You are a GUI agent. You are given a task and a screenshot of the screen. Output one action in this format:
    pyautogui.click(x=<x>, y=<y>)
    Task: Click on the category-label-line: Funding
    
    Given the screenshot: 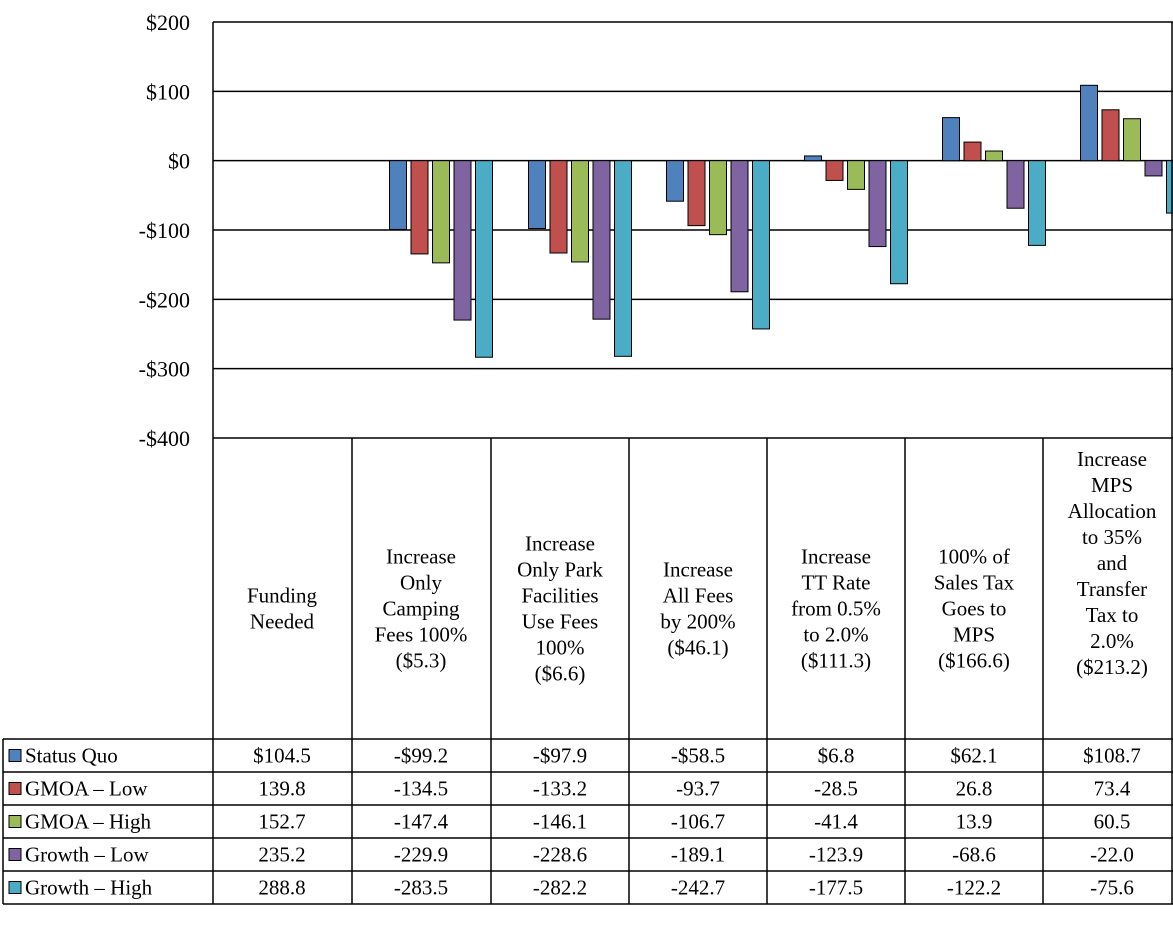 What is the action you would take?
    pyautogui.click(x=282, y=596)
    